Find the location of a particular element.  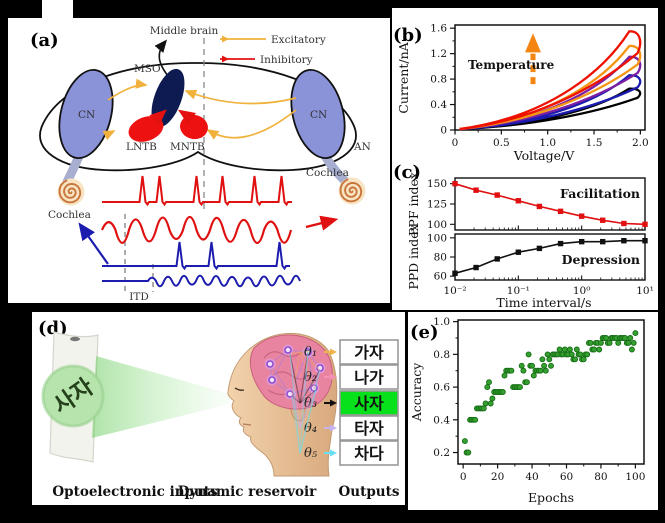

mouth is located at coordinates (247, 424).